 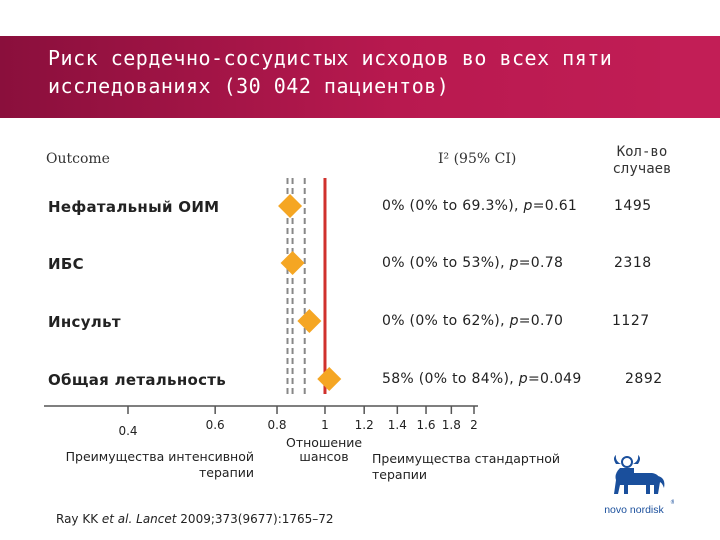 I want to click on row-heterogeneity: 0% (0% to 62%), p=0.70, so click(x=472, y=321).